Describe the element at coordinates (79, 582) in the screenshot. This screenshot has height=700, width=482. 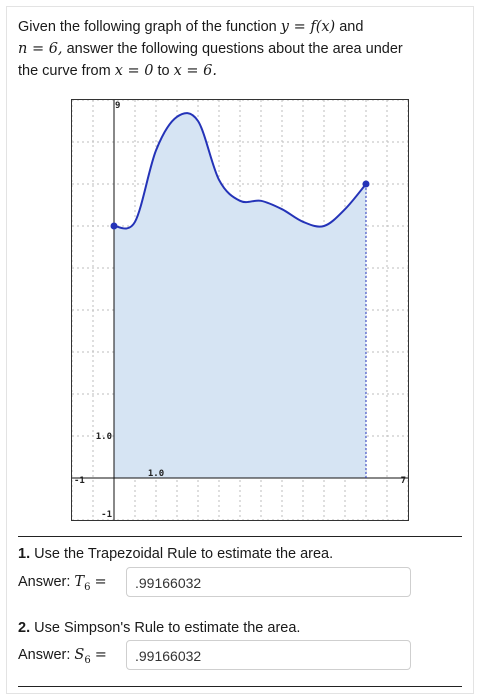
I see `q1-symbol: T` at that location.